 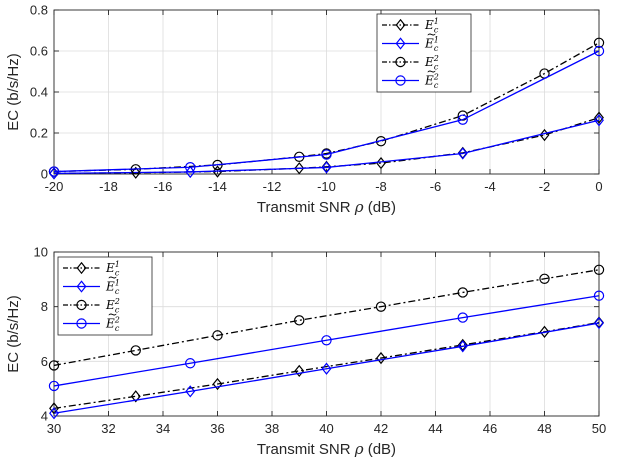 What do you see at coordinates (44, 416) in the screenshot?
I see `y-tick-label: 4` at bounding box center [44, 416].